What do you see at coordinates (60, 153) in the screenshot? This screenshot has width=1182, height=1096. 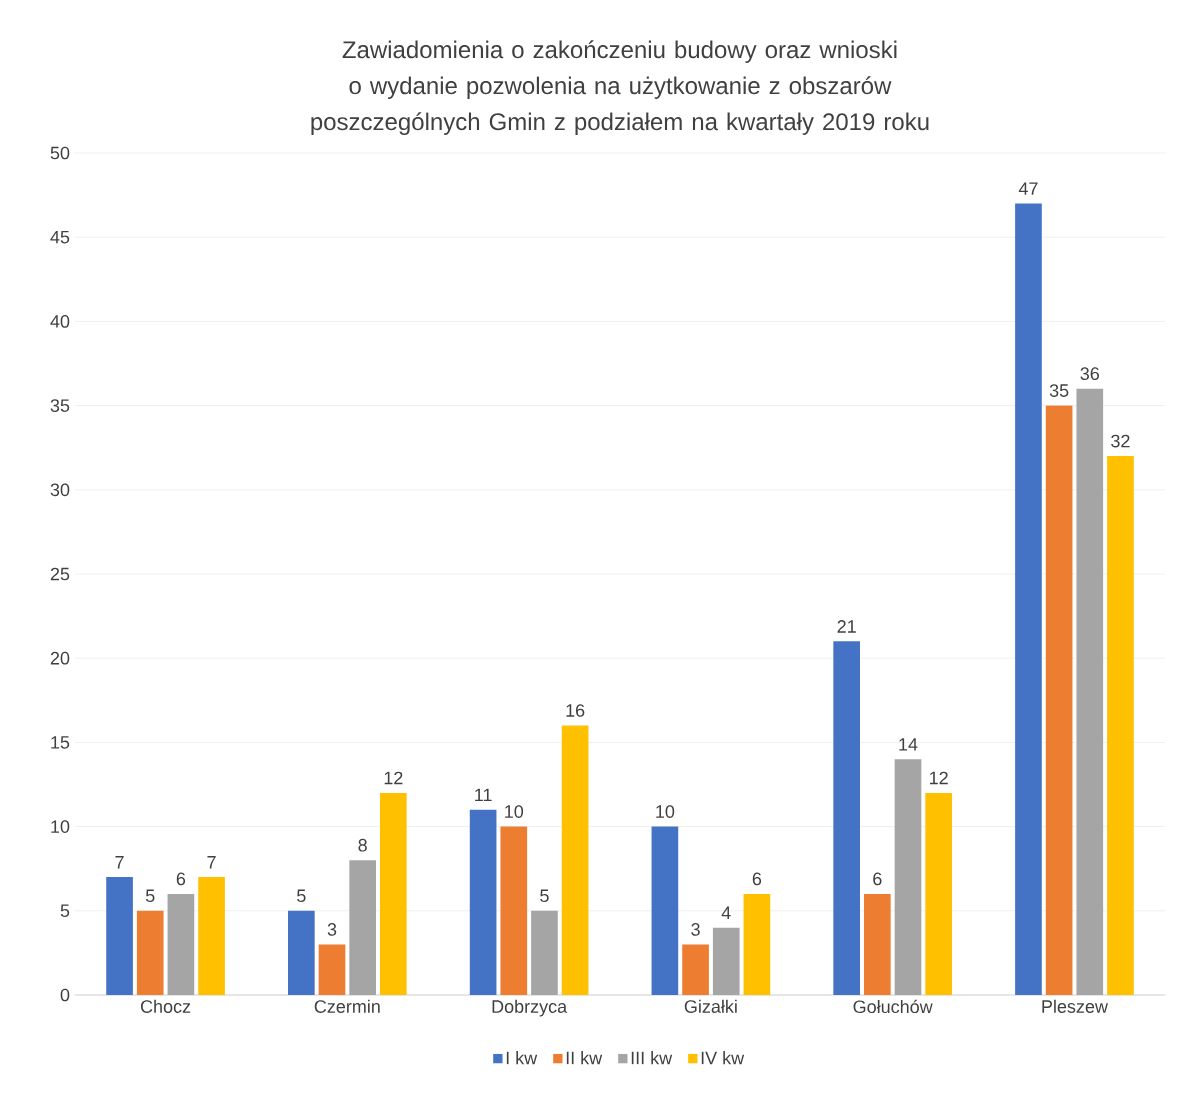 I see `y-tick-label: 50` at bounding box center [60, 153].